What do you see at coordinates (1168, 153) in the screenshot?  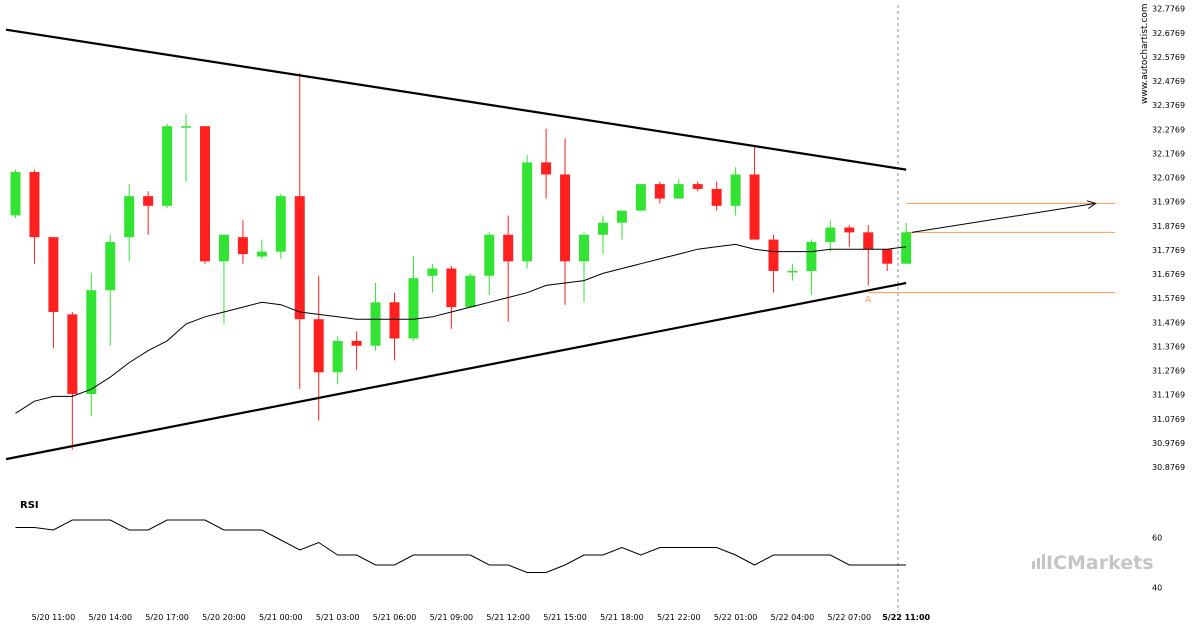 I see `price-tick-label: 32.1769` at bounding box center [1168, 153].